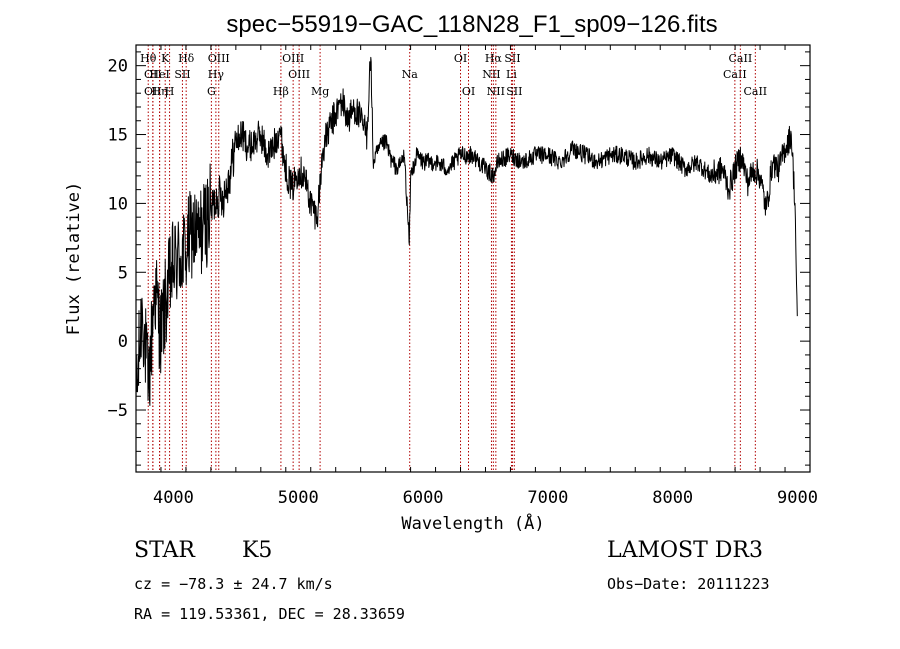 The width and height of the screenshot is (900, 649). Describe the element at coordinates (74, 259) in the screenshot. I see `y-axis-label: Flux (relative)` at that location.